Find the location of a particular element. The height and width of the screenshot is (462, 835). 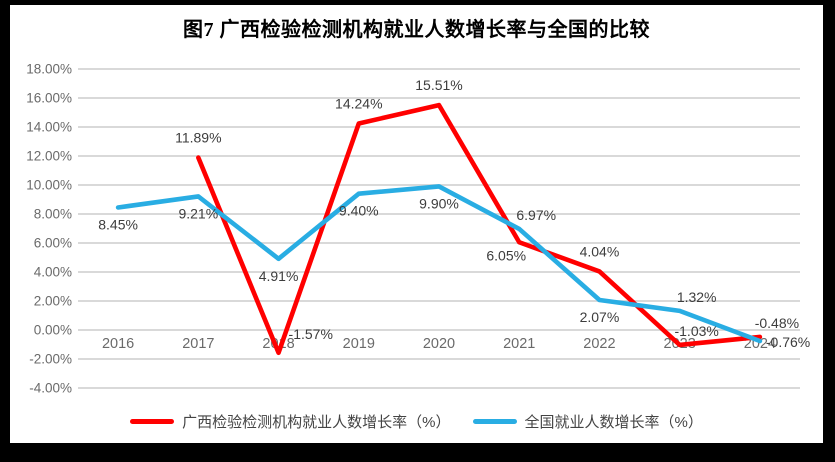

data-label: 9.21% is located at coordinates (198, 213).